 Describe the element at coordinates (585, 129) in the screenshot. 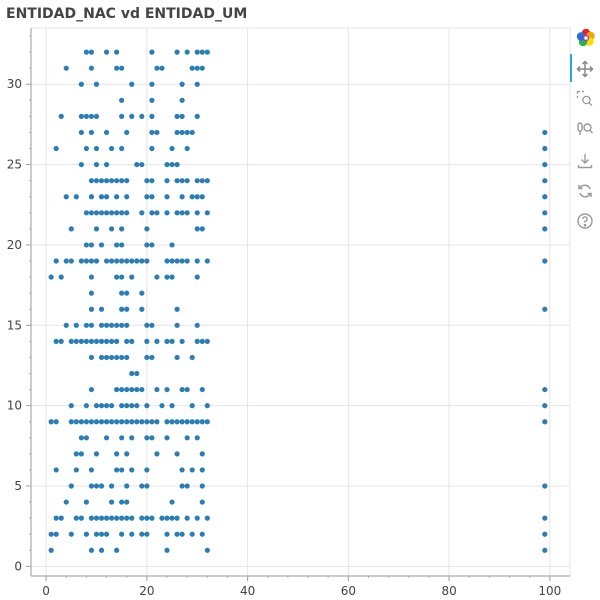

I see `wheel-zoom-tool-icon` at that location.